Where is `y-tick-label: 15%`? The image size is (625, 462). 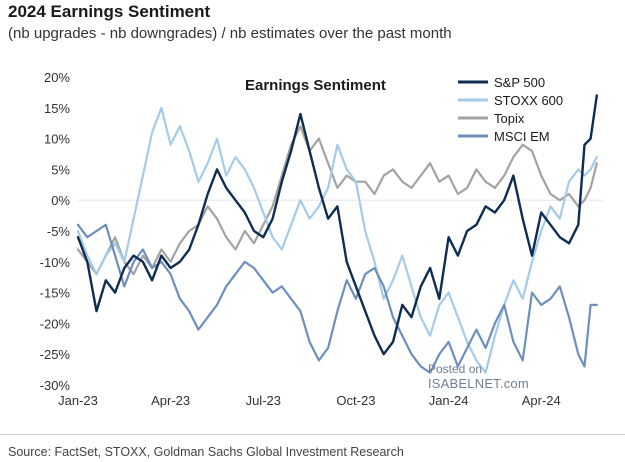
y-tick-label: 15% is located at coordinates (57, 108).